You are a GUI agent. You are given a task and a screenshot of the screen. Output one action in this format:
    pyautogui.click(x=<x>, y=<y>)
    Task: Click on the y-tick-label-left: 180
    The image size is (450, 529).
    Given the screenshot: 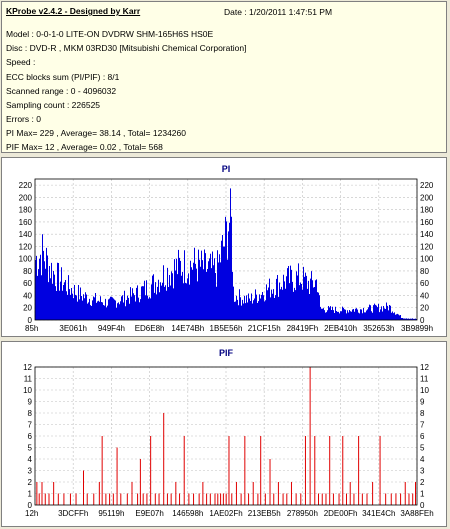 What is the action you would take?
    pyautogui.click(x=26, y=210)
    